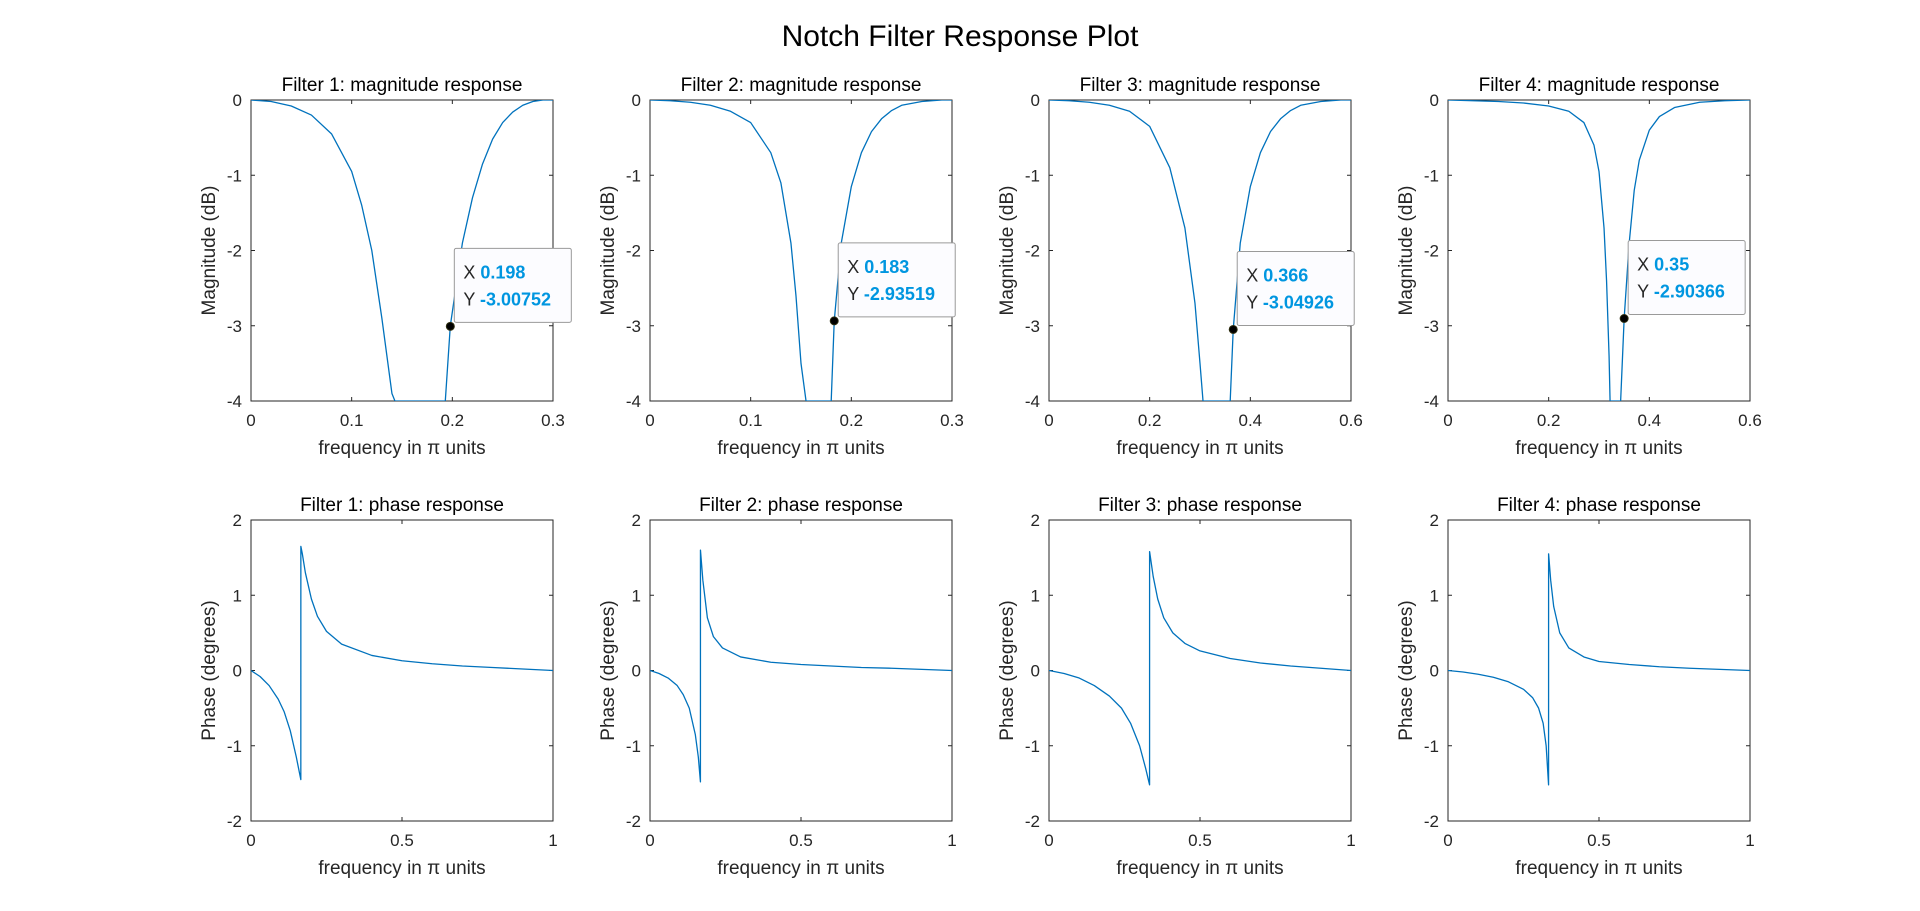 The height and width of the screenshot is (911, 1920). I want to click on filter-2-magnitude-ytick-label: -3, so click(633, 326).